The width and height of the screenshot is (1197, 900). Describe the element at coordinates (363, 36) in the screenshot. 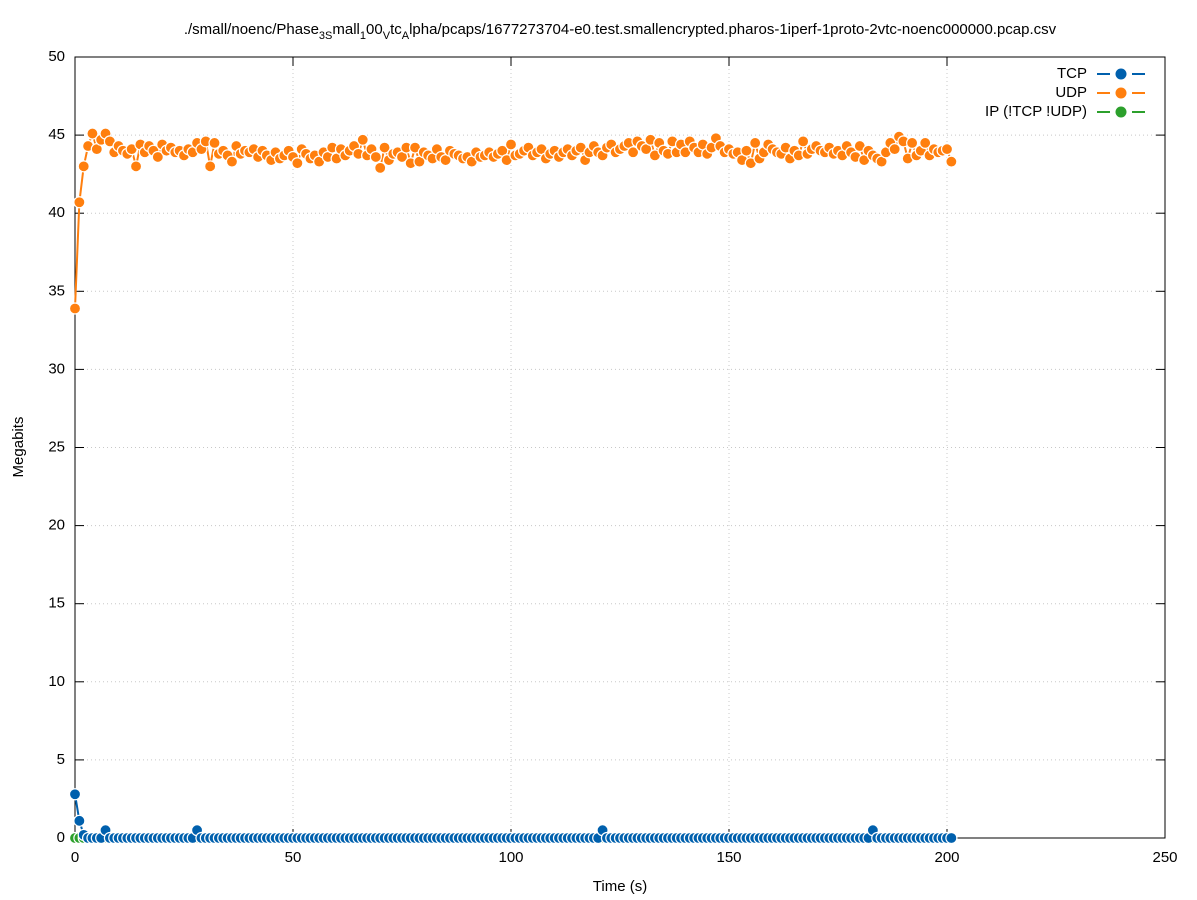

I see `title-part: 1` at that location.